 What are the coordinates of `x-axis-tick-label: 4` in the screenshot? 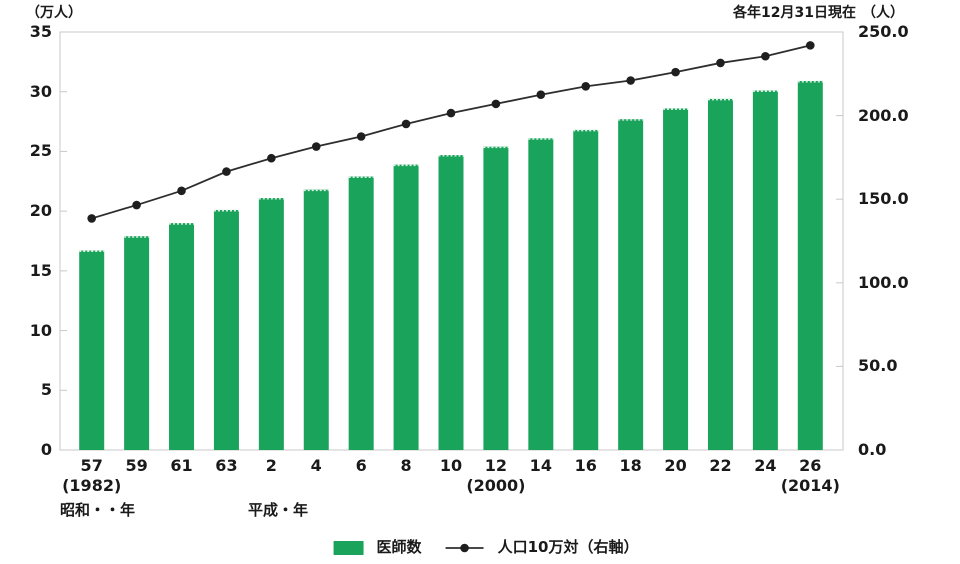 It's located at (316, 465).